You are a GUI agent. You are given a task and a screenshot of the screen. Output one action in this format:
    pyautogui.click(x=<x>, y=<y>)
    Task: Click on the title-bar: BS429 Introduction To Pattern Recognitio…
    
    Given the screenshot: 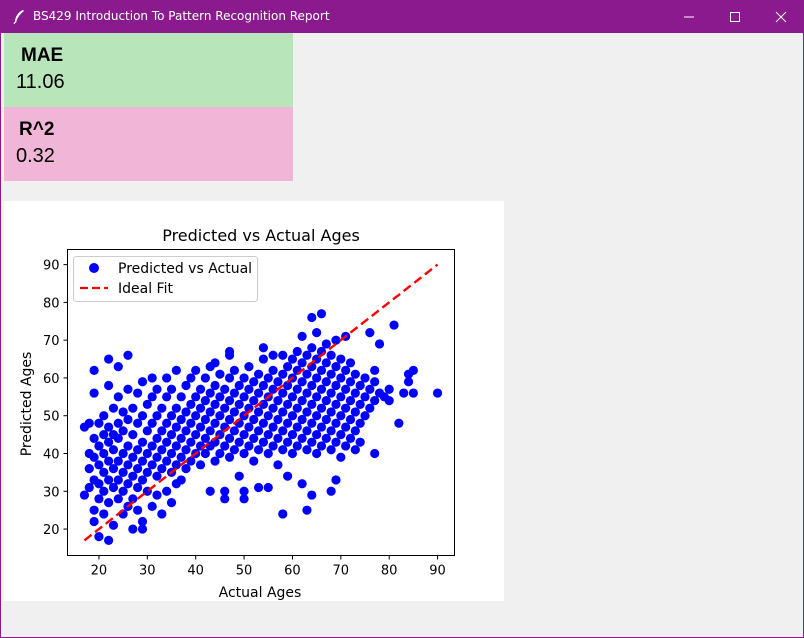 What is the action you would take?
    pyautogui.click(x=402, y=16)
    